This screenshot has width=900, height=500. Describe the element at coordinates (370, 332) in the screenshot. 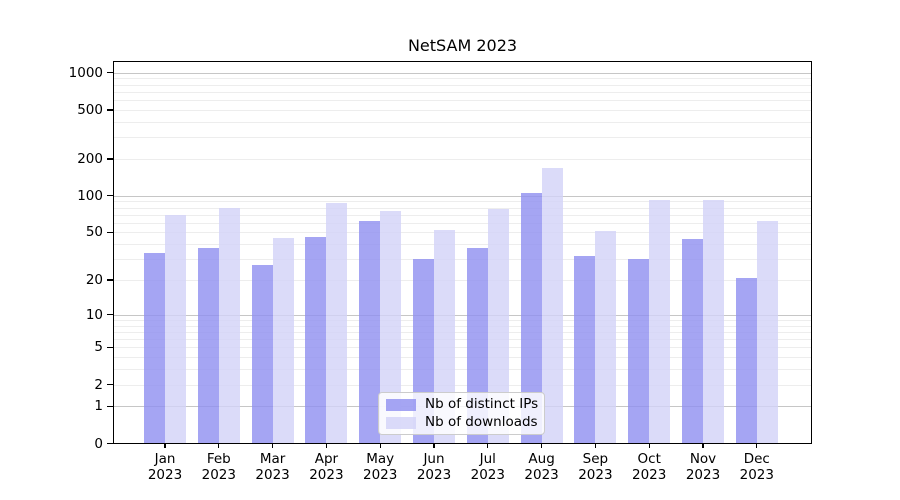

I see `bar-ips-may` at that location.